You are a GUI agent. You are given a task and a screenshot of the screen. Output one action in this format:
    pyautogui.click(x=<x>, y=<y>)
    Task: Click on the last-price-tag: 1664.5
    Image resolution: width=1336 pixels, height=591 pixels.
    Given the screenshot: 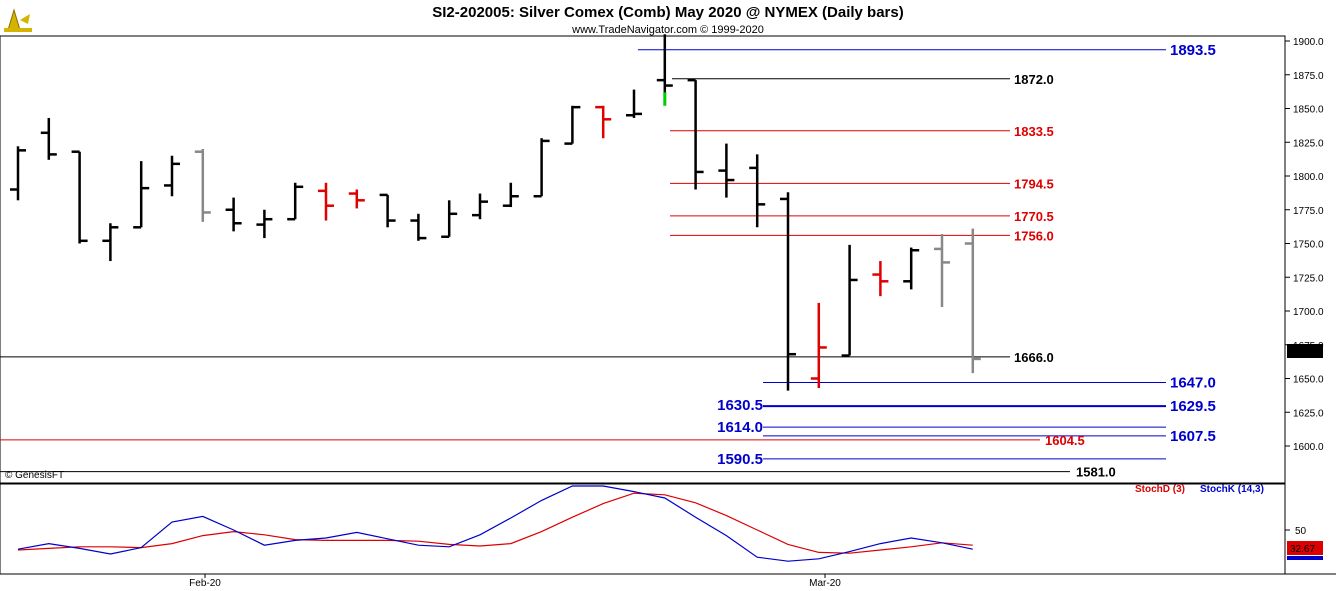 What is the action you would take?
    pyautogui.click(x=1305, y=351)
    